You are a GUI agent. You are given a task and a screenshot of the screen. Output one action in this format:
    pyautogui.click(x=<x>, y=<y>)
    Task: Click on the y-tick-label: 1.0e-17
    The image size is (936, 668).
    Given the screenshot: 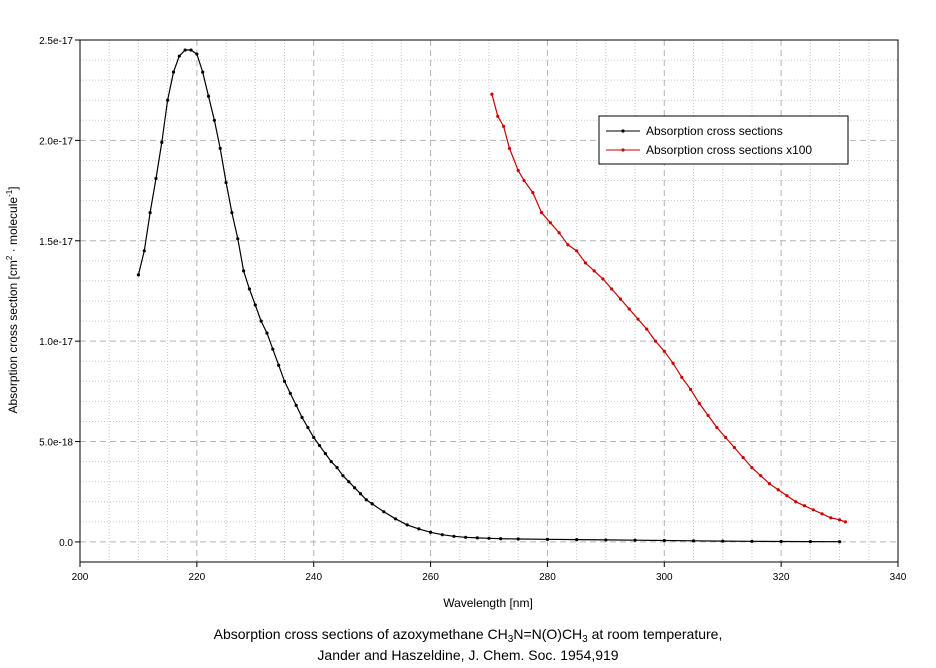 What is the action you would take?
    pyautogui.click(x=56, y=342)
    